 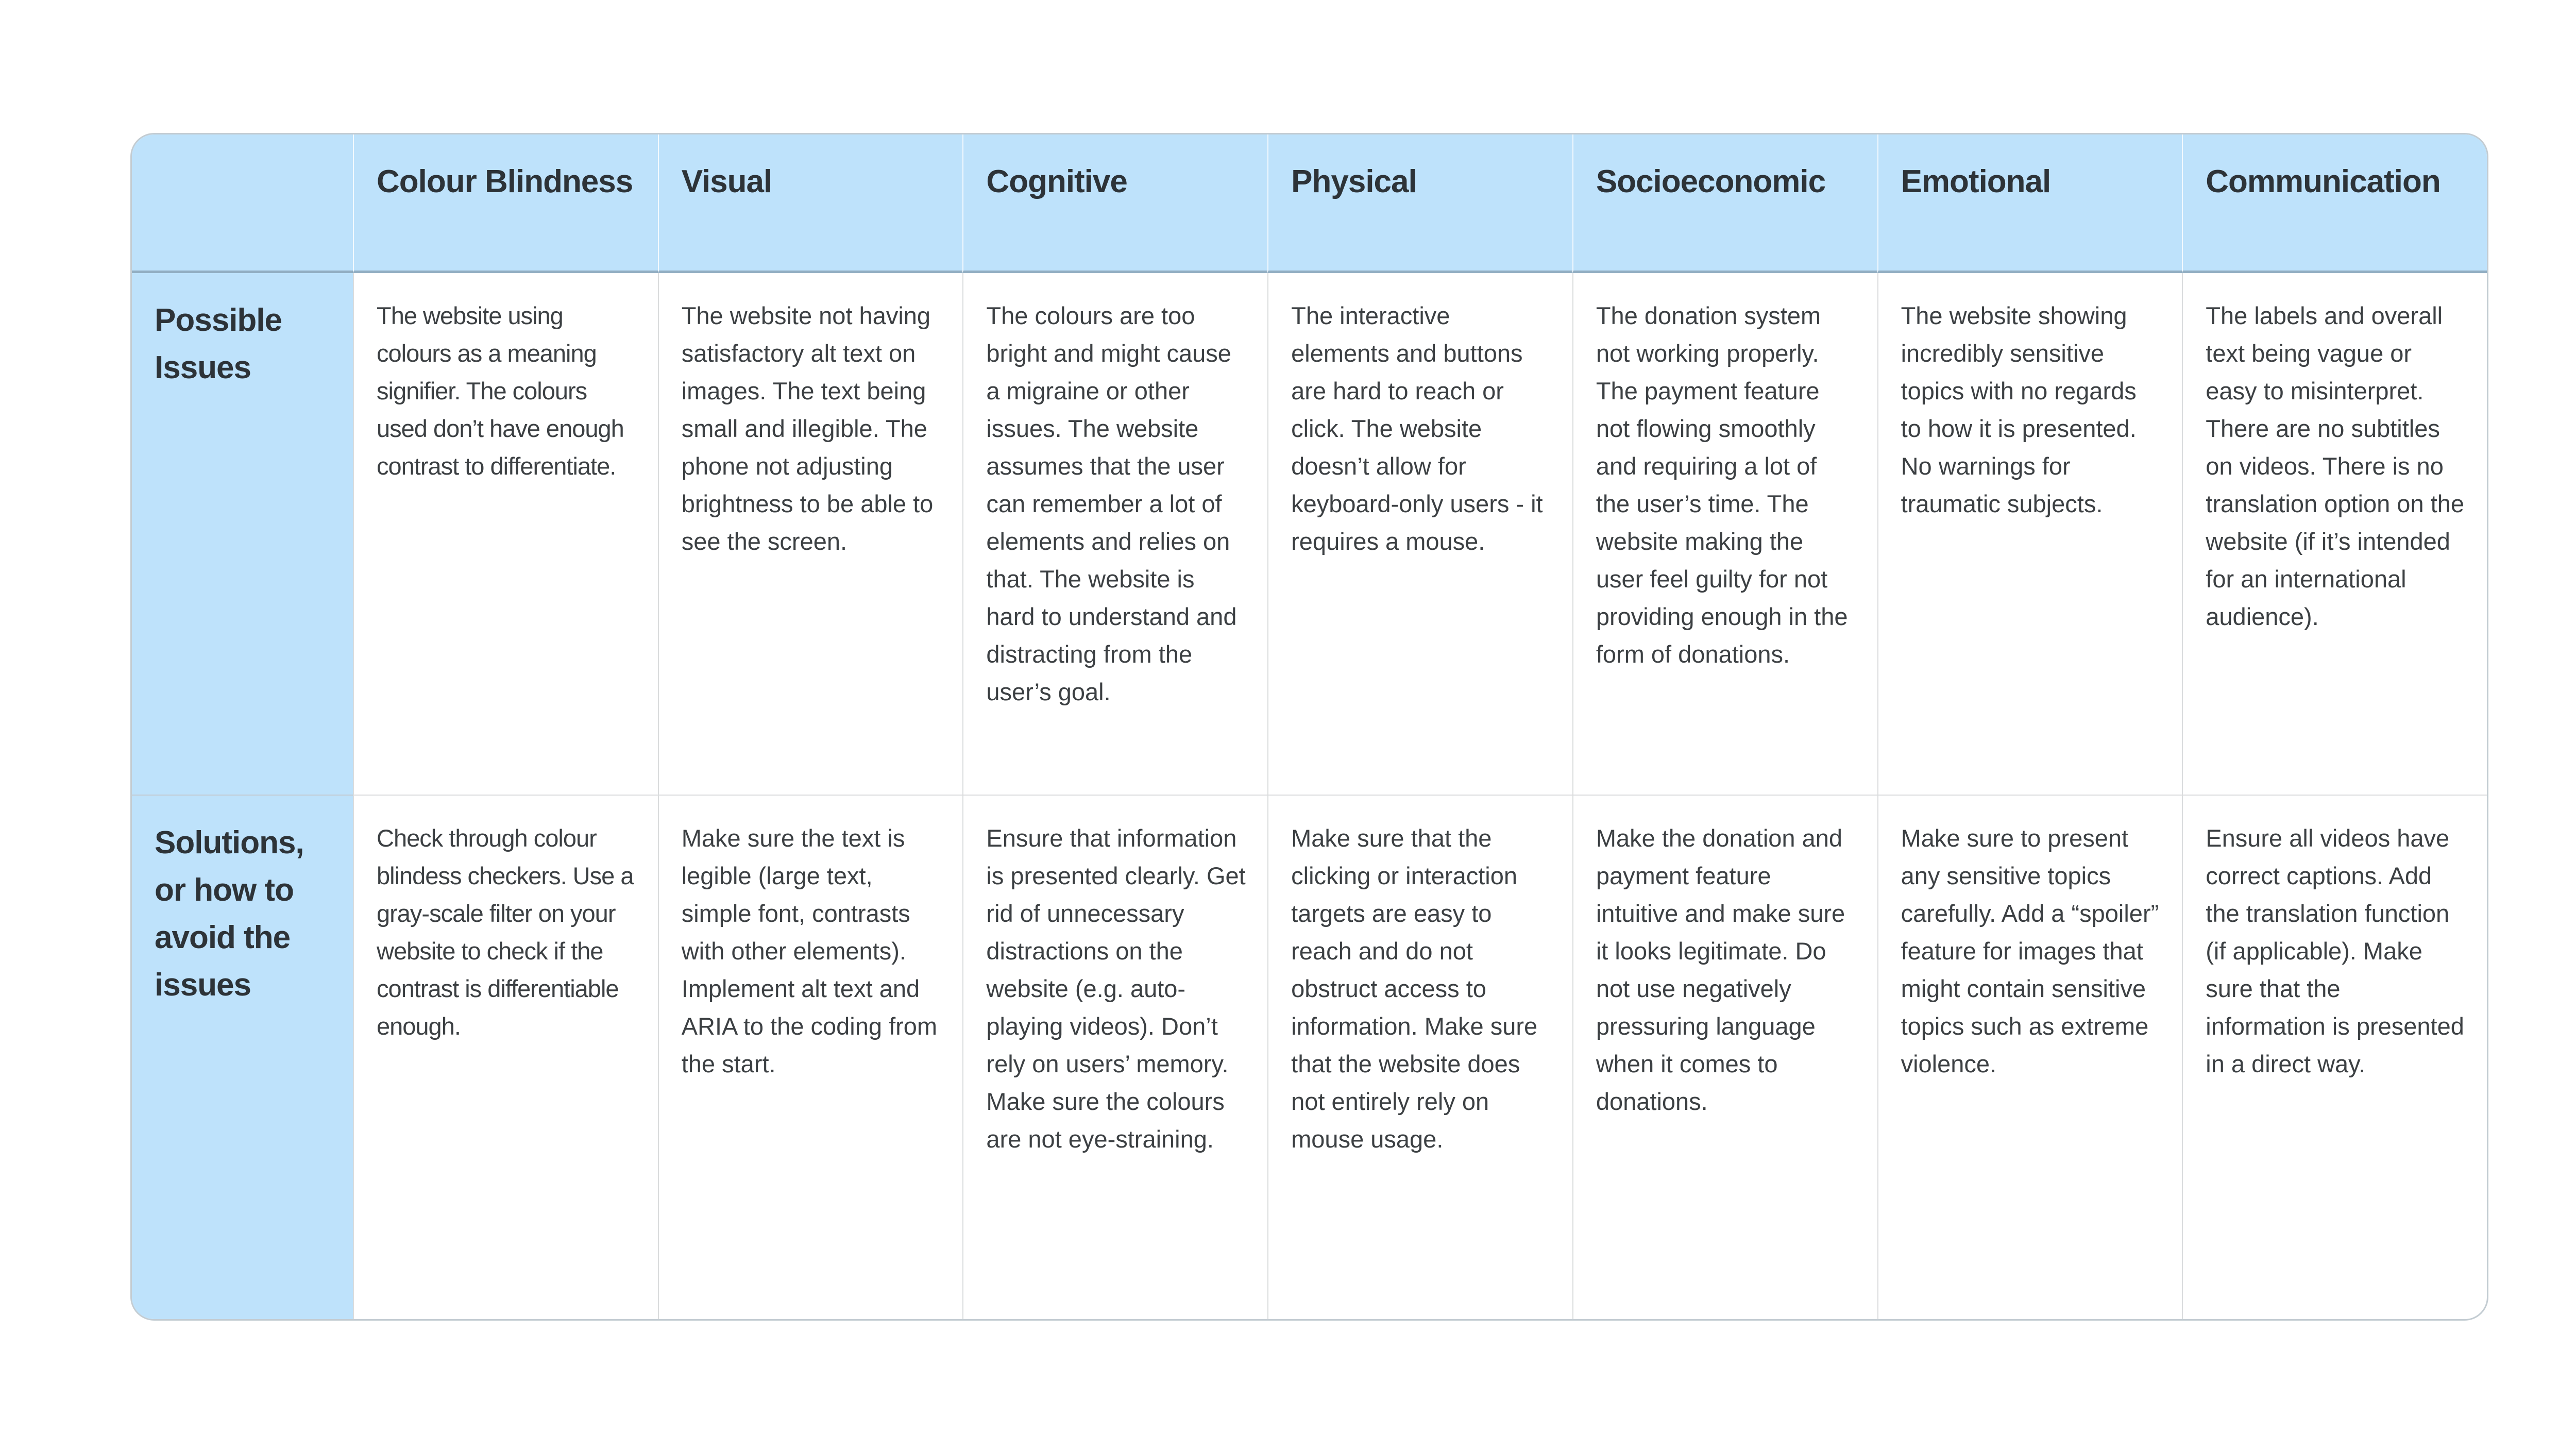 I want to click on row-label-possible-issues: Possible Issues, so click(x=242, y=534).